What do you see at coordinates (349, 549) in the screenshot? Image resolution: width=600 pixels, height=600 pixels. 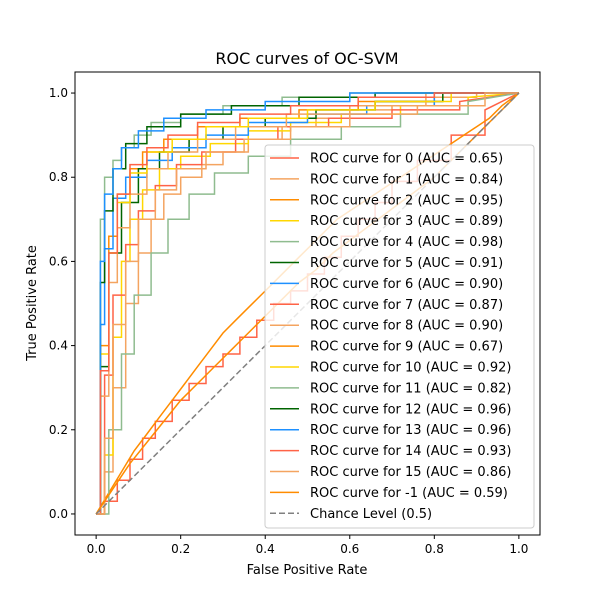 I see `x-tick-label: 0.6` at bounding box center [349, 549].